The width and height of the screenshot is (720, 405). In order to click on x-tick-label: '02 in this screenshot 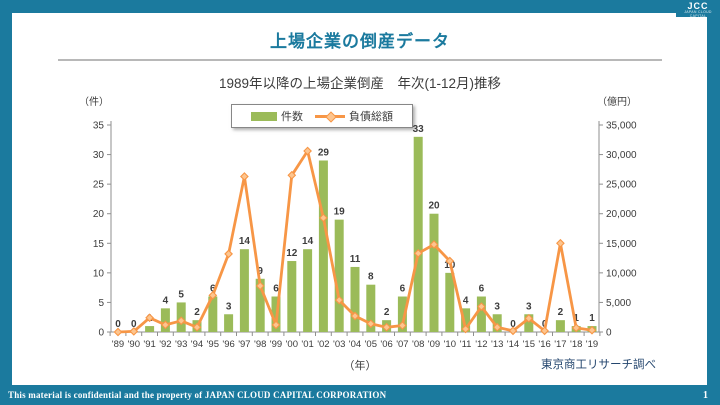, I will do `click(323, 344)`.